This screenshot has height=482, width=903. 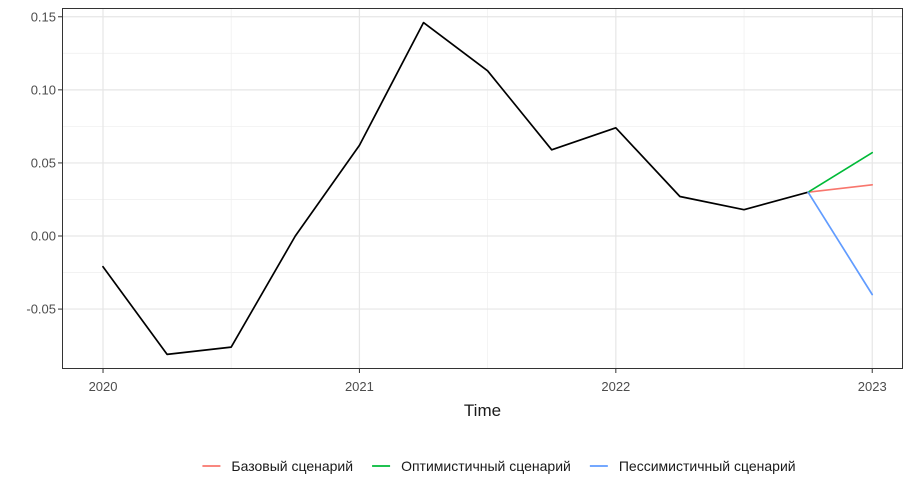 What do you see at coordinates (482, 410) in the screenshot?
I see `x-axis-title: Time` at bounding box center [482, 410].